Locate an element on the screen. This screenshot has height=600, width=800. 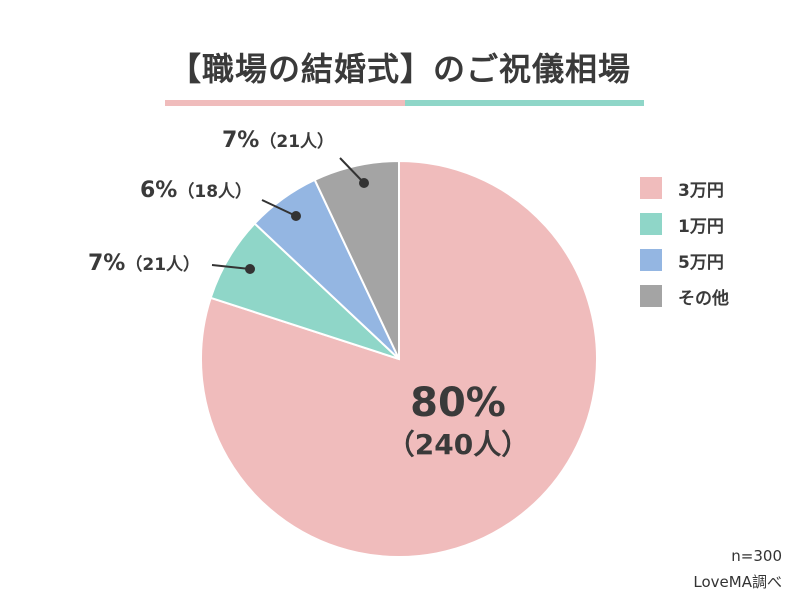
legend: 3万円 1万円 5万円 その他 is located at coordinates (684, 242).